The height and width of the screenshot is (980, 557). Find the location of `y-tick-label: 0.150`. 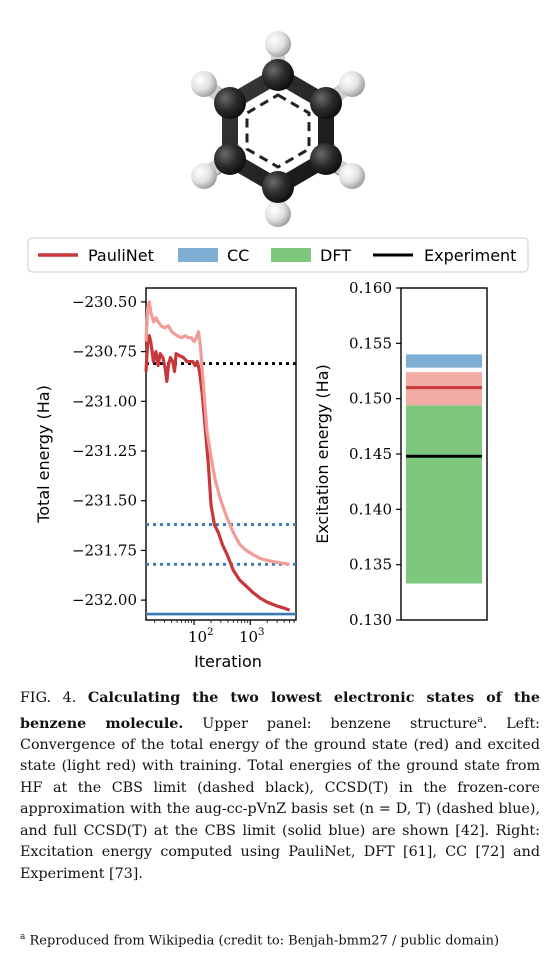

y-tick-label: 0.150 is located at coordinates (370, 399).